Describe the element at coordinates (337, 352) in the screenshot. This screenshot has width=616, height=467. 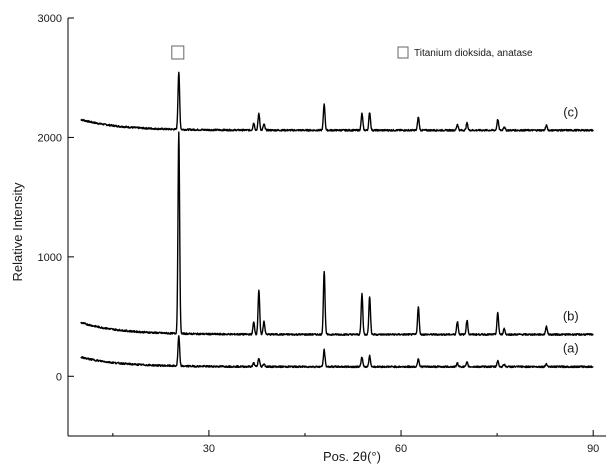
I see `series-line-a` at that location.